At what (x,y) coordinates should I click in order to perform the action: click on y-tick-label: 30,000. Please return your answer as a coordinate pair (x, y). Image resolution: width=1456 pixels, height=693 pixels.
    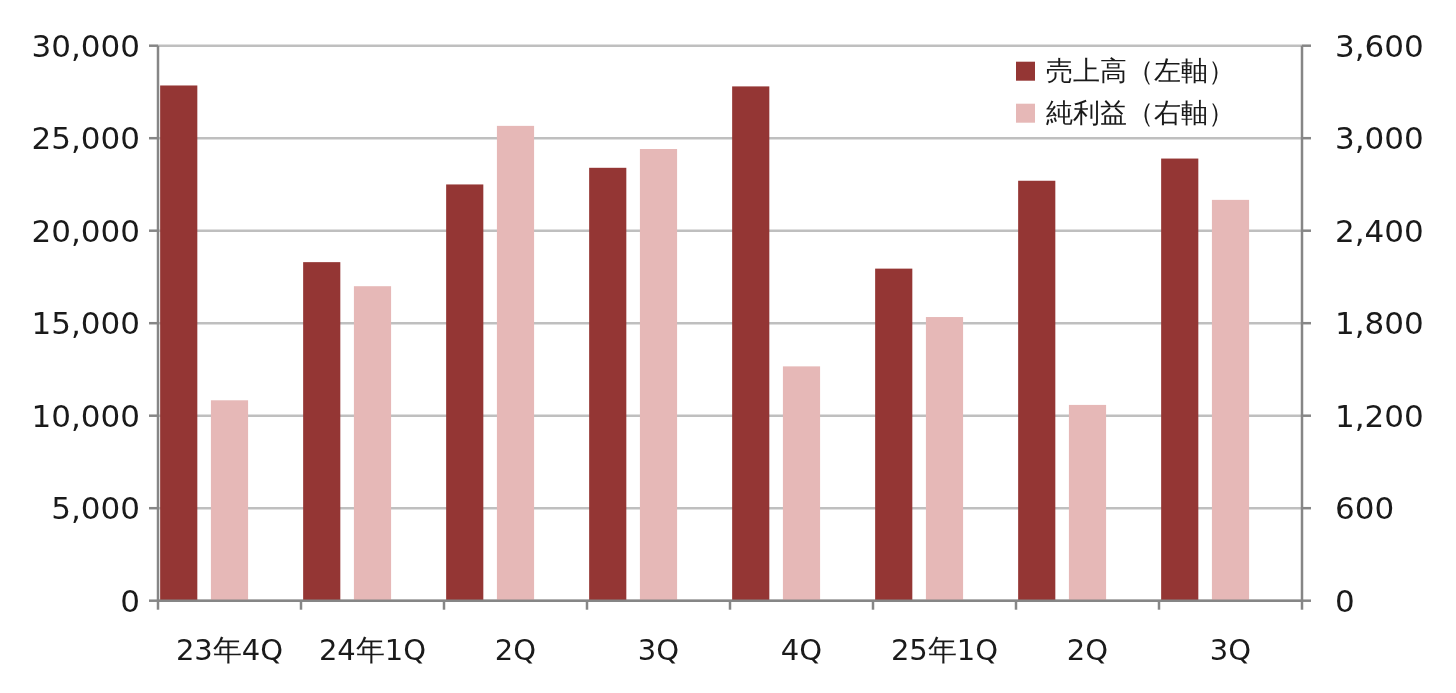
    Looking at the image, I should click on (85, 45).